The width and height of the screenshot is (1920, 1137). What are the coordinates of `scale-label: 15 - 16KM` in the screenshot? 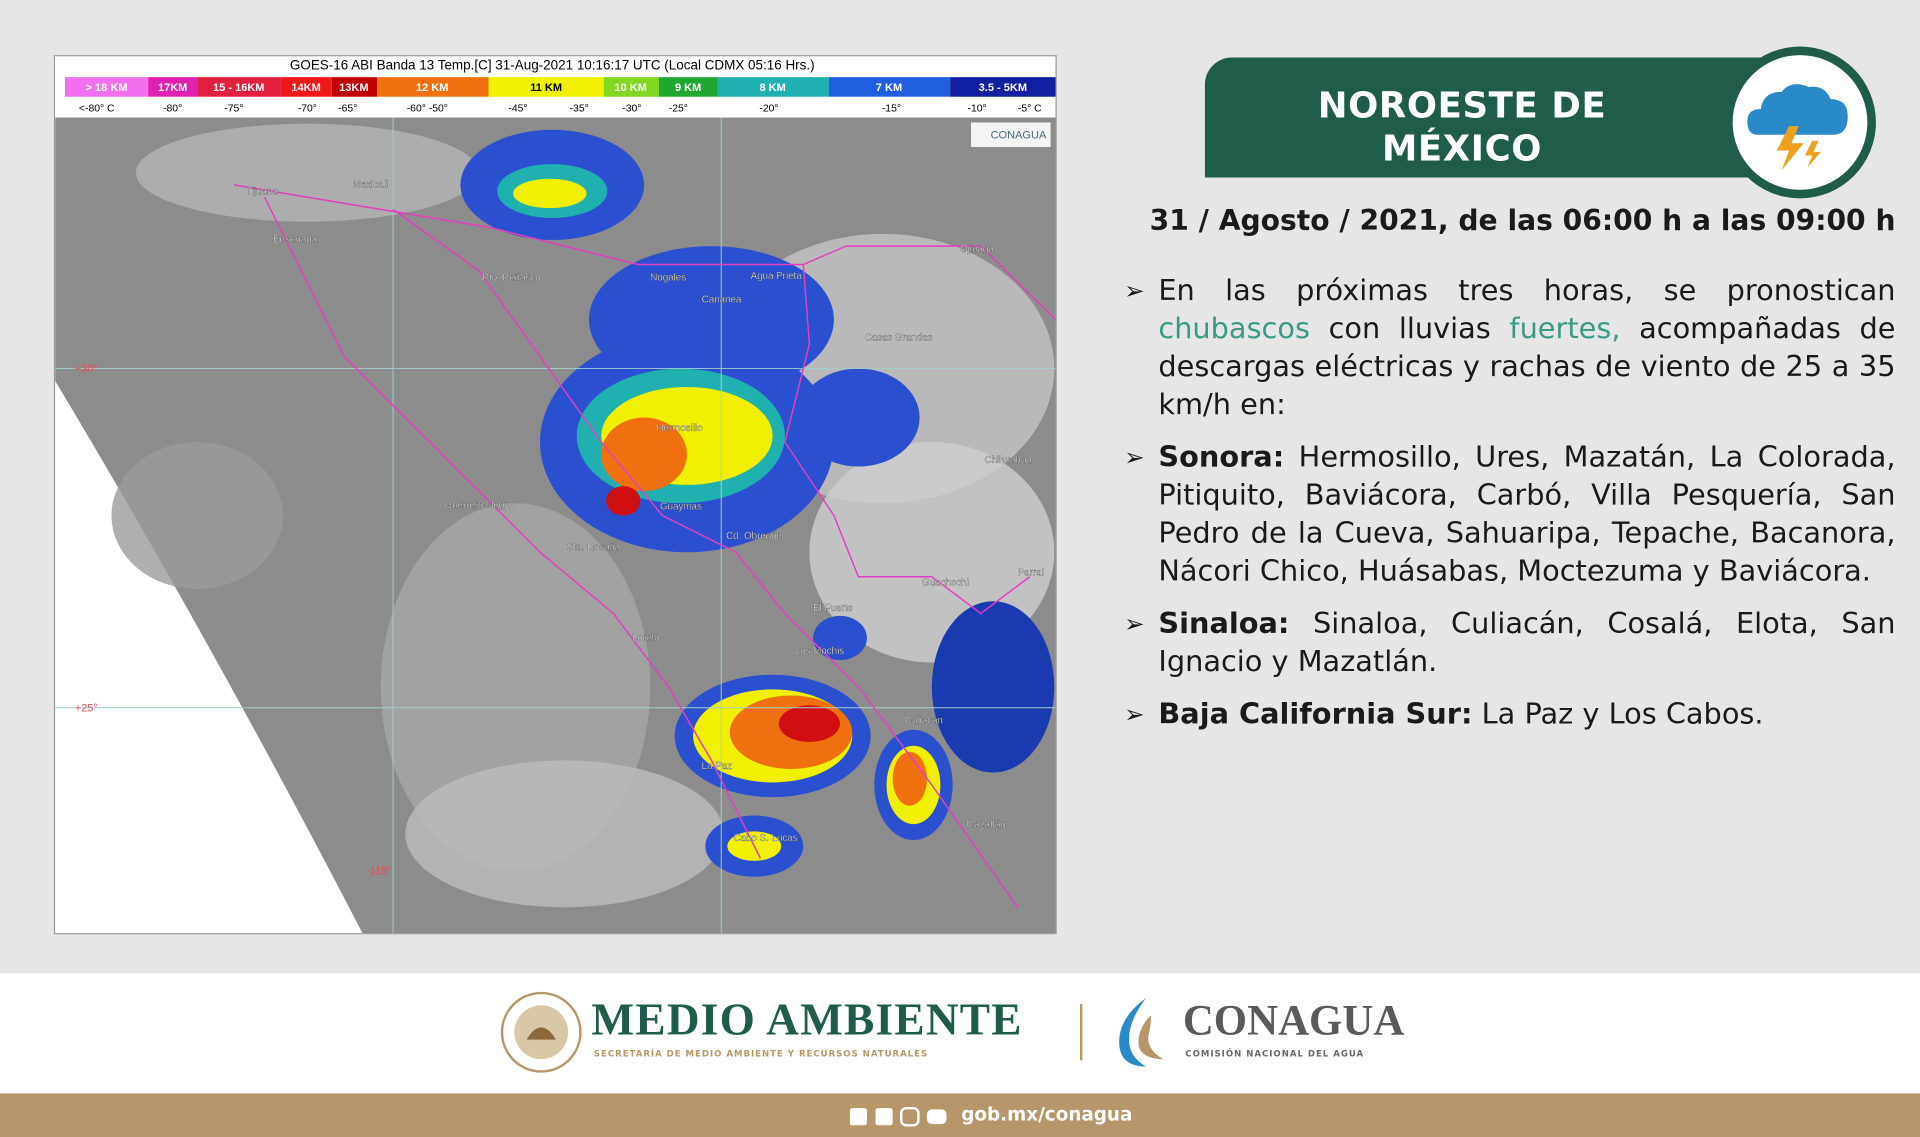 It's located at (238, 88).